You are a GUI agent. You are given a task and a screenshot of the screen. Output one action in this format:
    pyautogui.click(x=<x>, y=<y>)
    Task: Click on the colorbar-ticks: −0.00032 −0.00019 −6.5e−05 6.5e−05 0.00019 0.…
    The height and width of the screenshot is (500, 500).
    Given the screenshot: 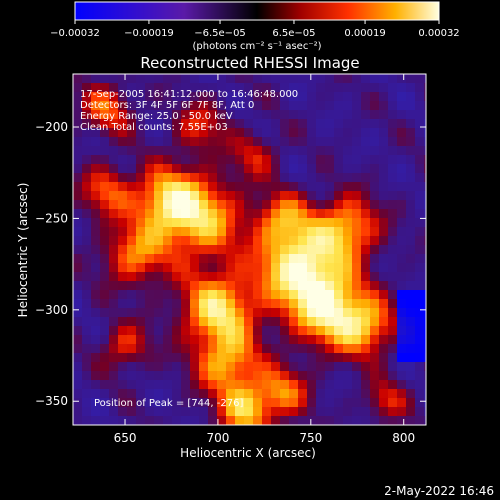 What is the action you would take?
    pyautogui.click(x=255, y=29)
    